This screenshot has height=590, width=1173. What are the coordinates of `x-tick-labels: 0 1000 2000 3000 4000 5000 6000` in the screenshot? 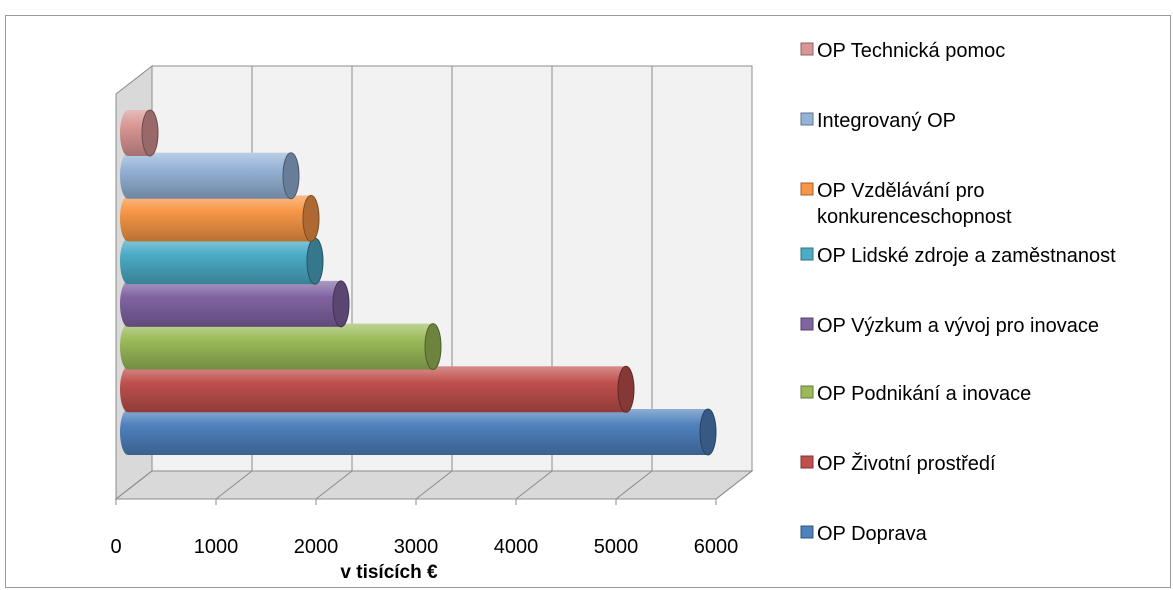 It's located at (424, 547).